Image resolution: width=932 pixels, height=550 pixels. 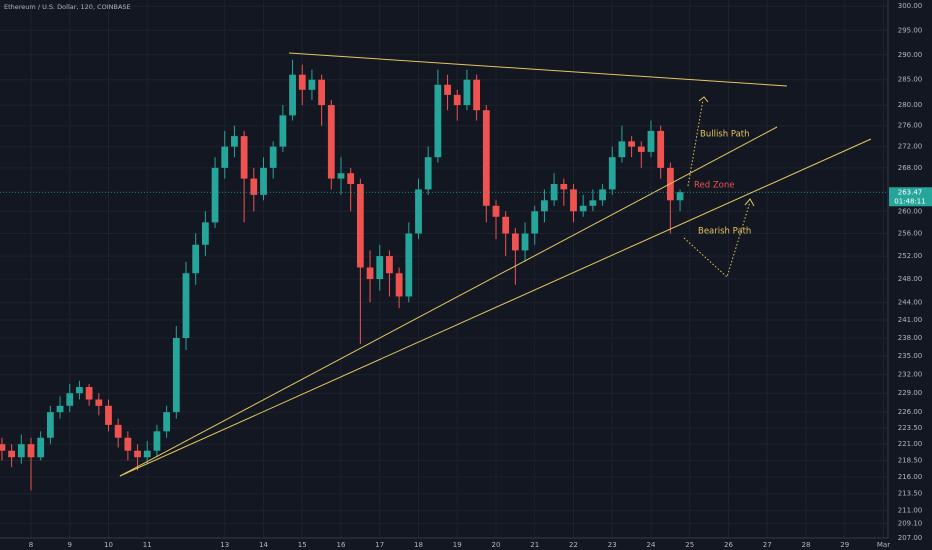 What do you see at coordinates (910, 30) in the screenshot?
I see `y-tick-label: 295.00` at bounding box center [910, 30].